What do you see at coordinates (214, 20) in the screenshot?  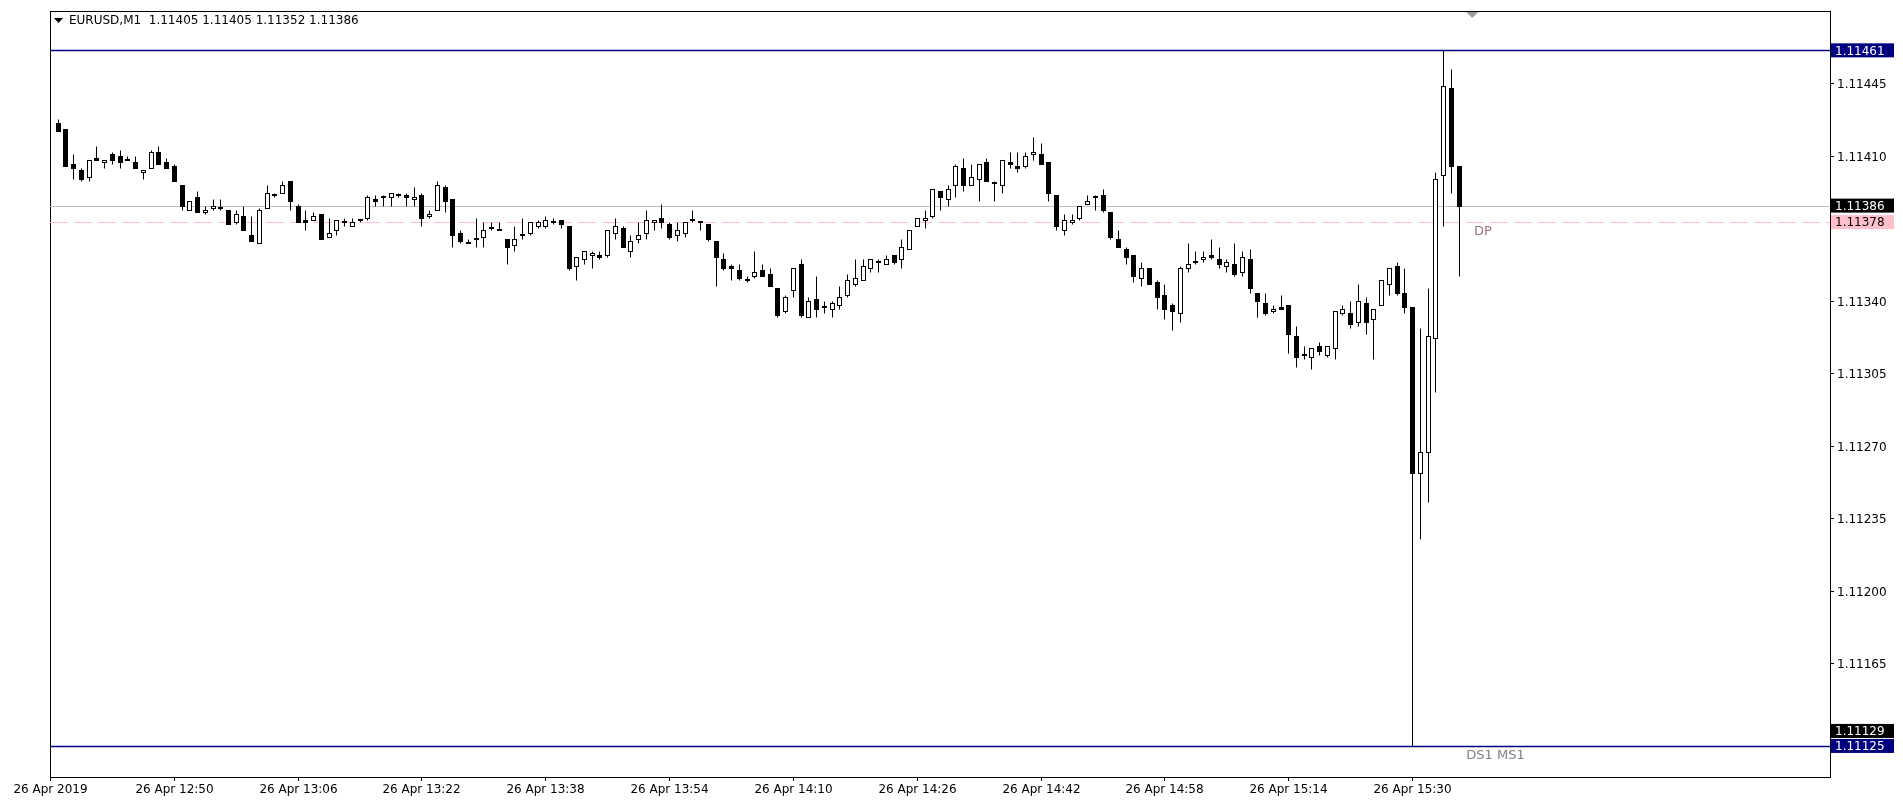 I see `chart-title: EURUSD,M1 1.11405 1.11405 1.11352 1.11386` at bounding box center [214, 20].